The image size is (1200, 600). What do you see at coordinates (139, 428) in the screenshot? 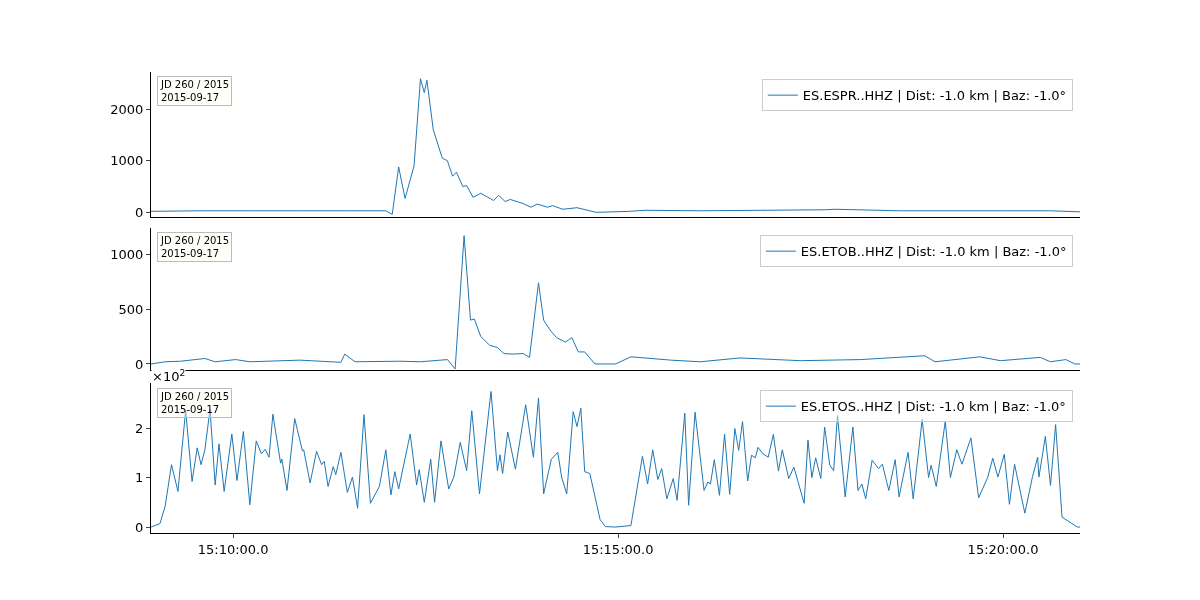
I see `y-tick-label: 2` at bounding box center [139, 428].